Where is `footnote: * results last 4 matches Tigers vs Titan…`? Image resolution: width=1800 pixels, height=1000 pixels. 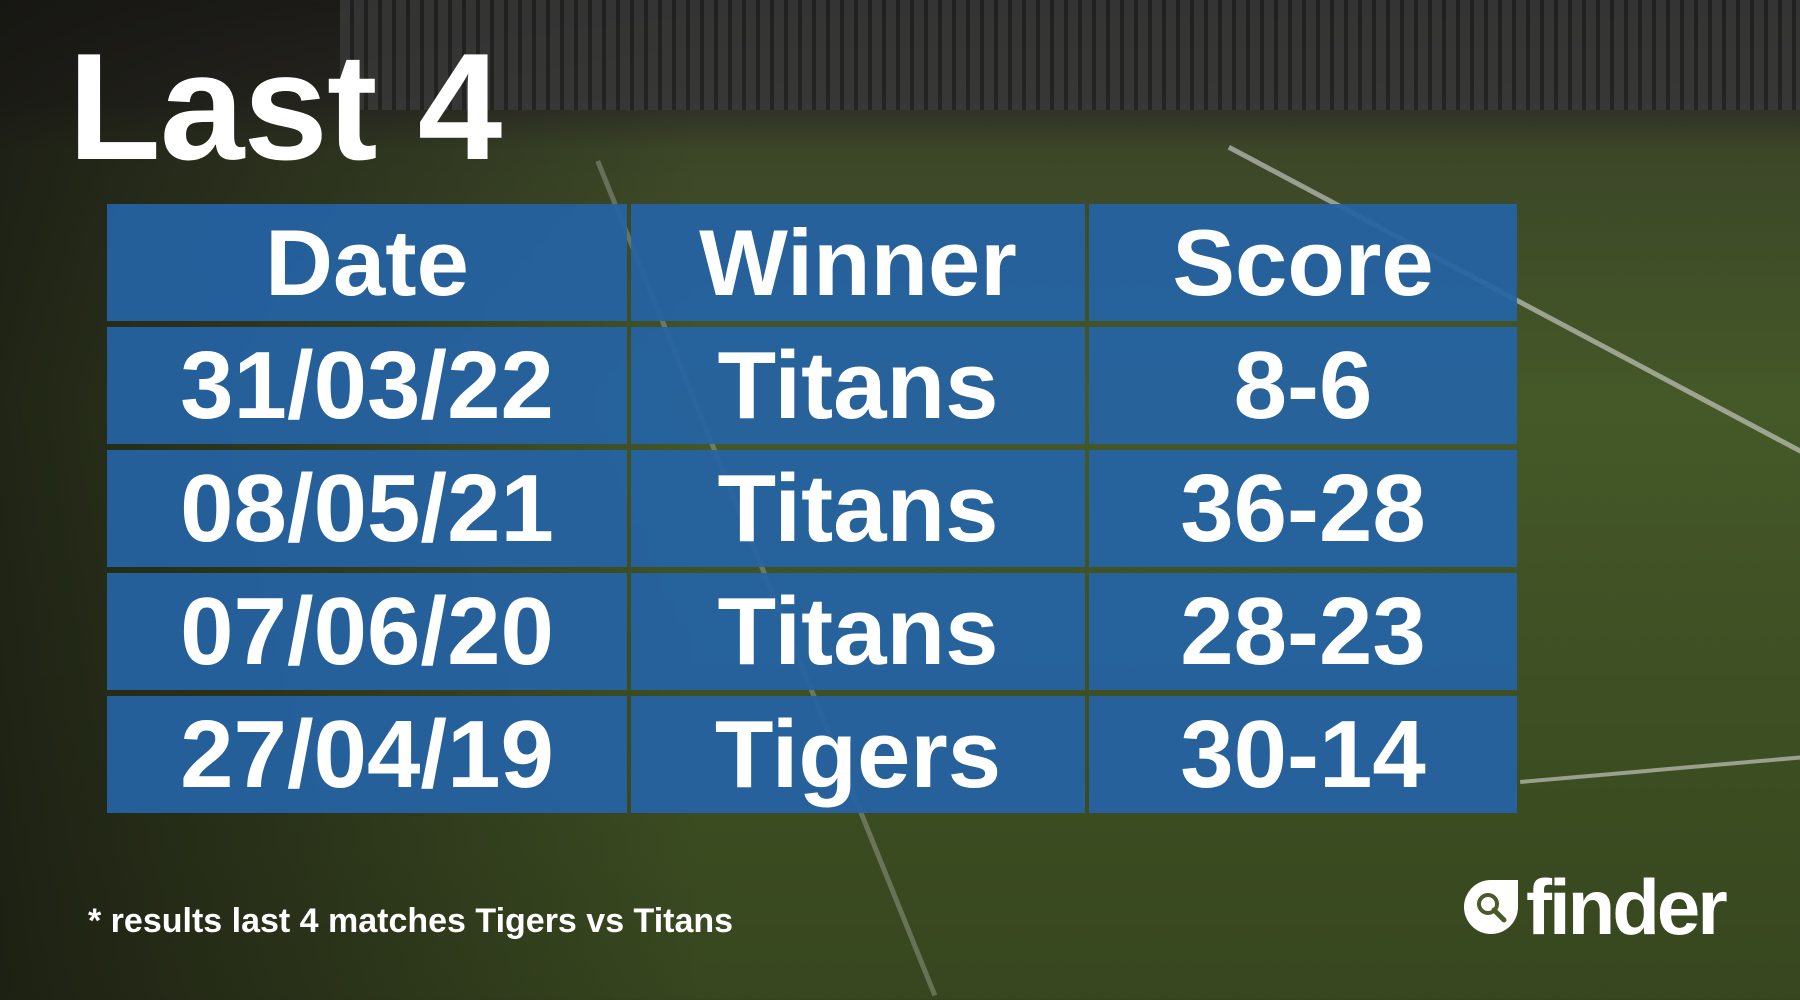
footnote: * results last 4 matches Tigers vs Titan… is located at coordinates (411, 921).